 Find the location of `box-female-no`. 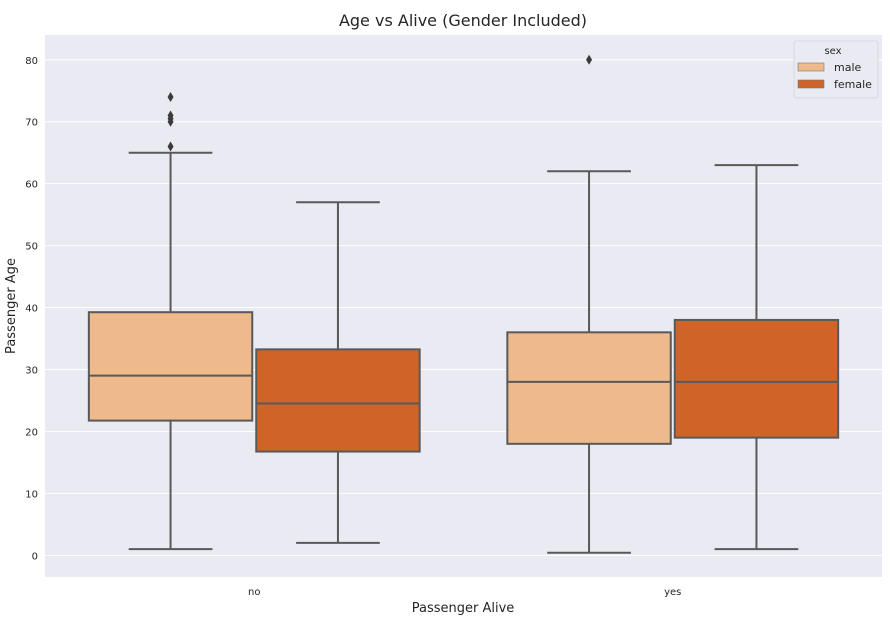

box-female-no is located at coordinates (338, 372).